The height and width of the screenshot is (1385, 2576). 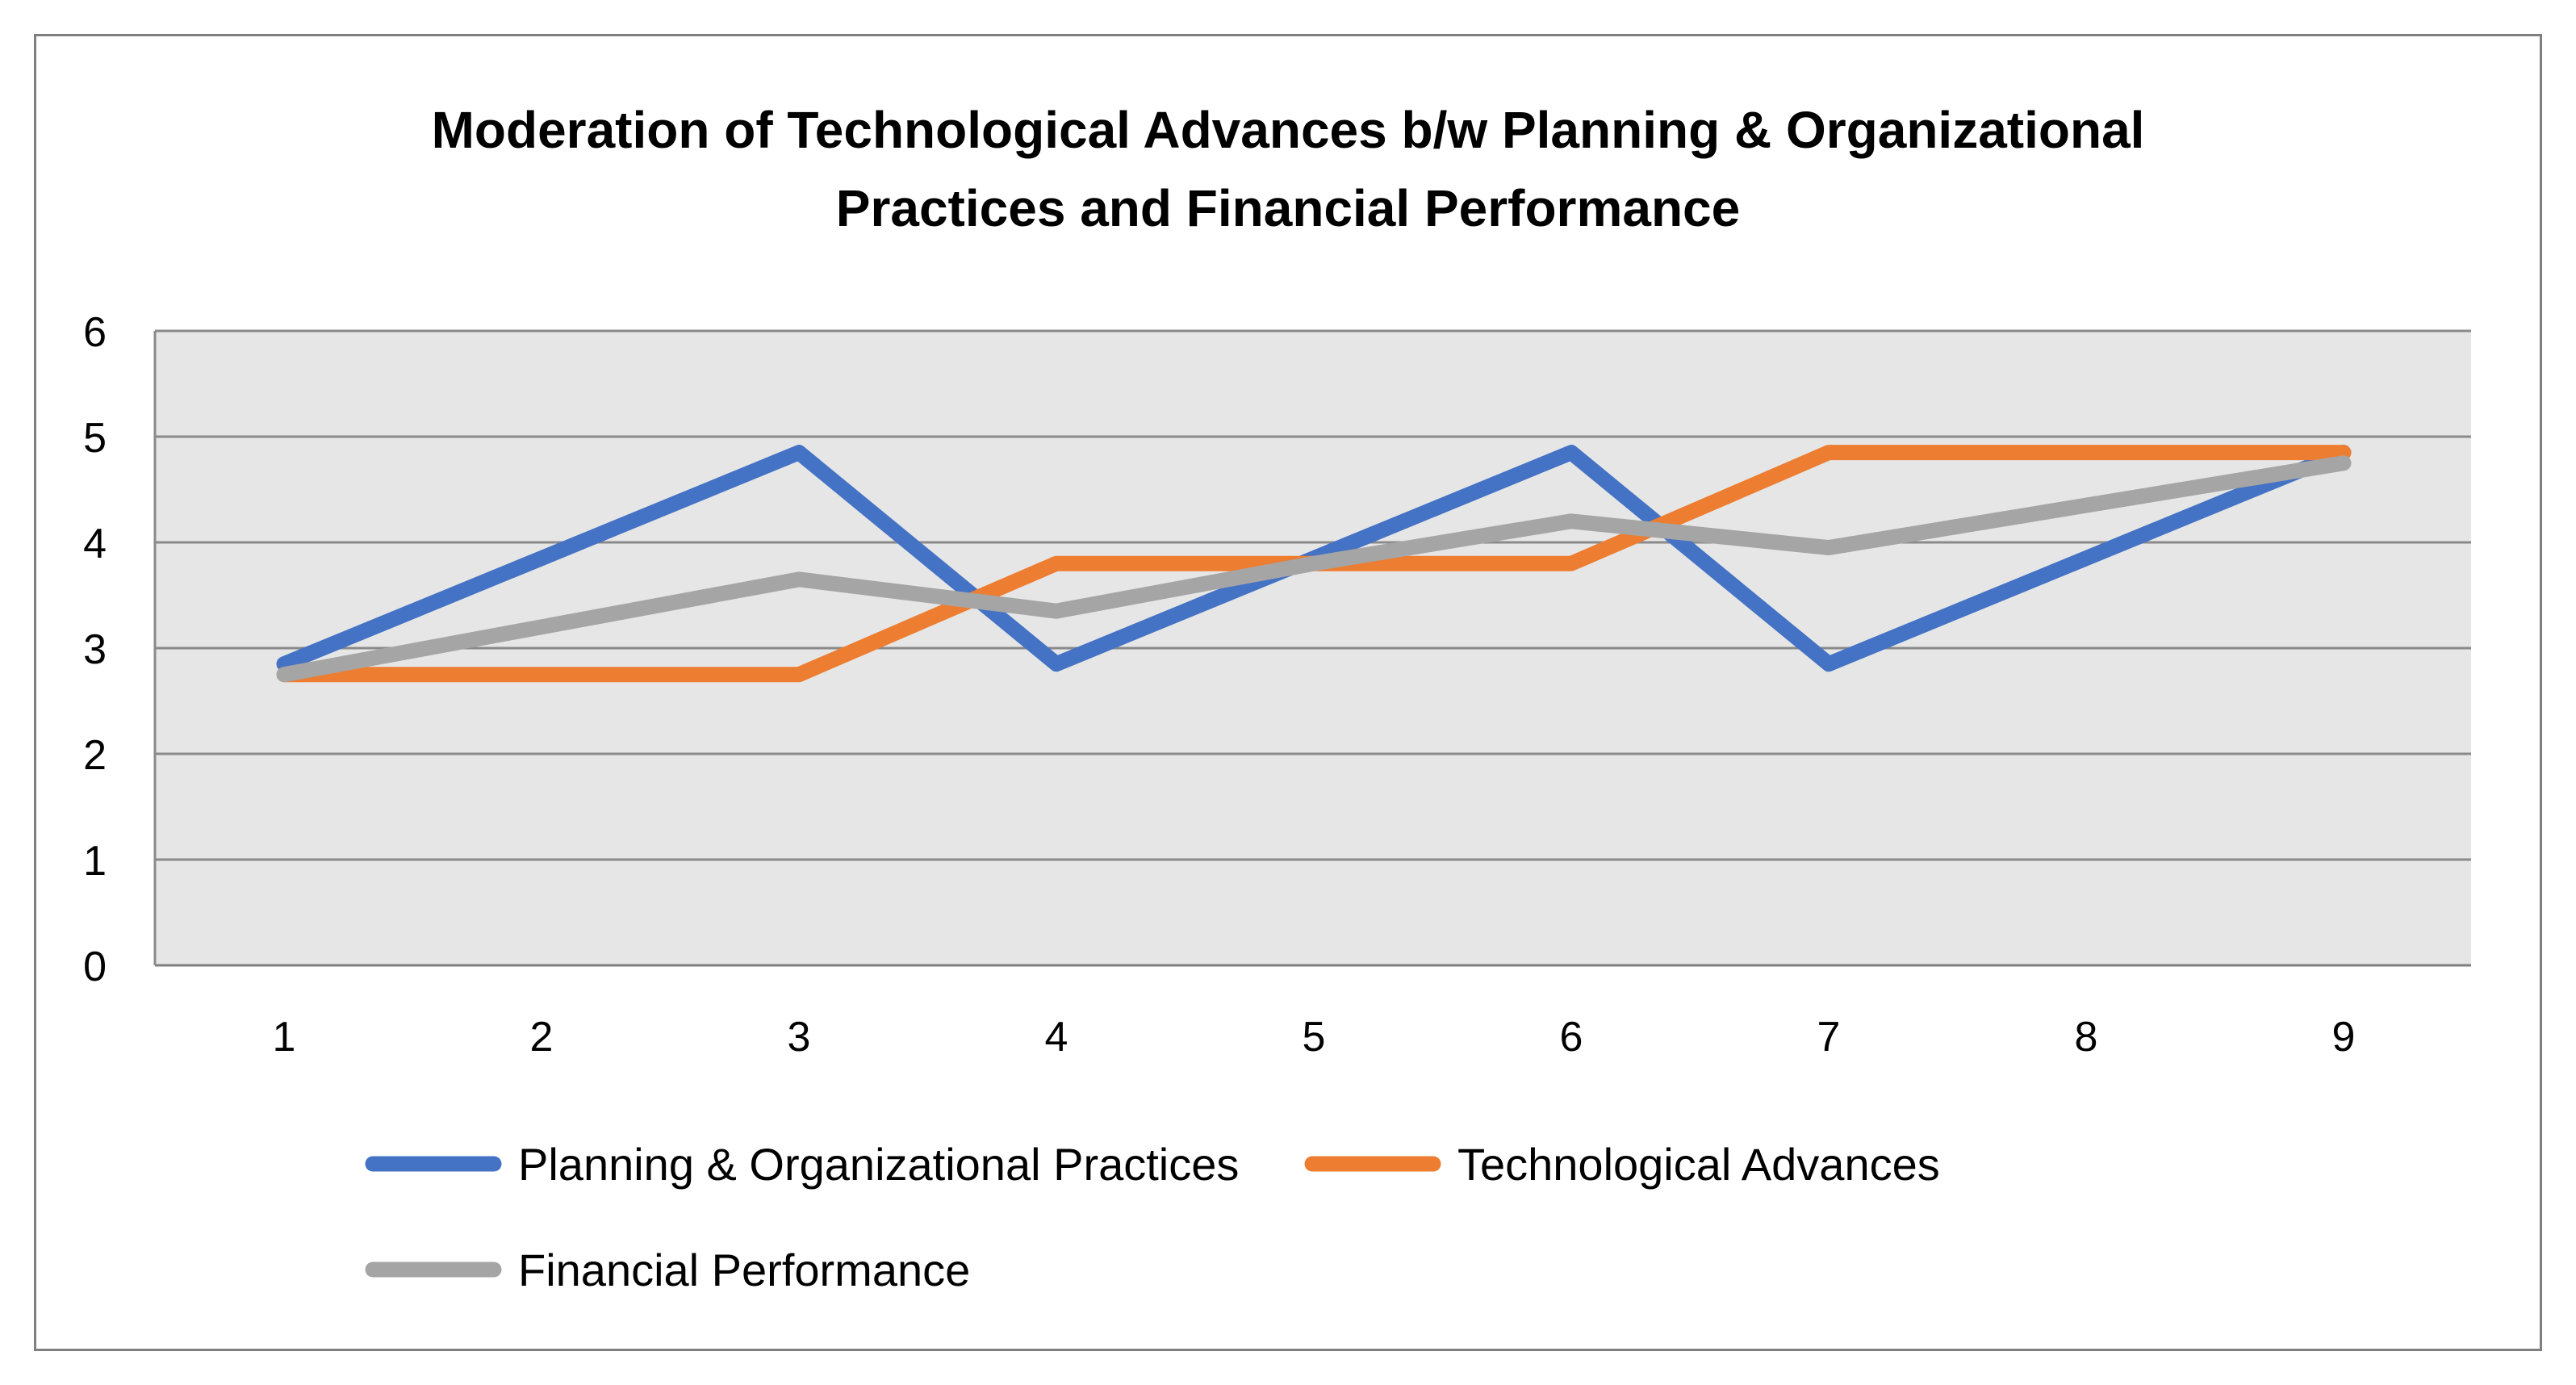 What do you see at coordinates (878, 1165) in the screenshot?
I see `legend-label-1: Planning & Organizational Practices` at bounding box center [878, 1165].